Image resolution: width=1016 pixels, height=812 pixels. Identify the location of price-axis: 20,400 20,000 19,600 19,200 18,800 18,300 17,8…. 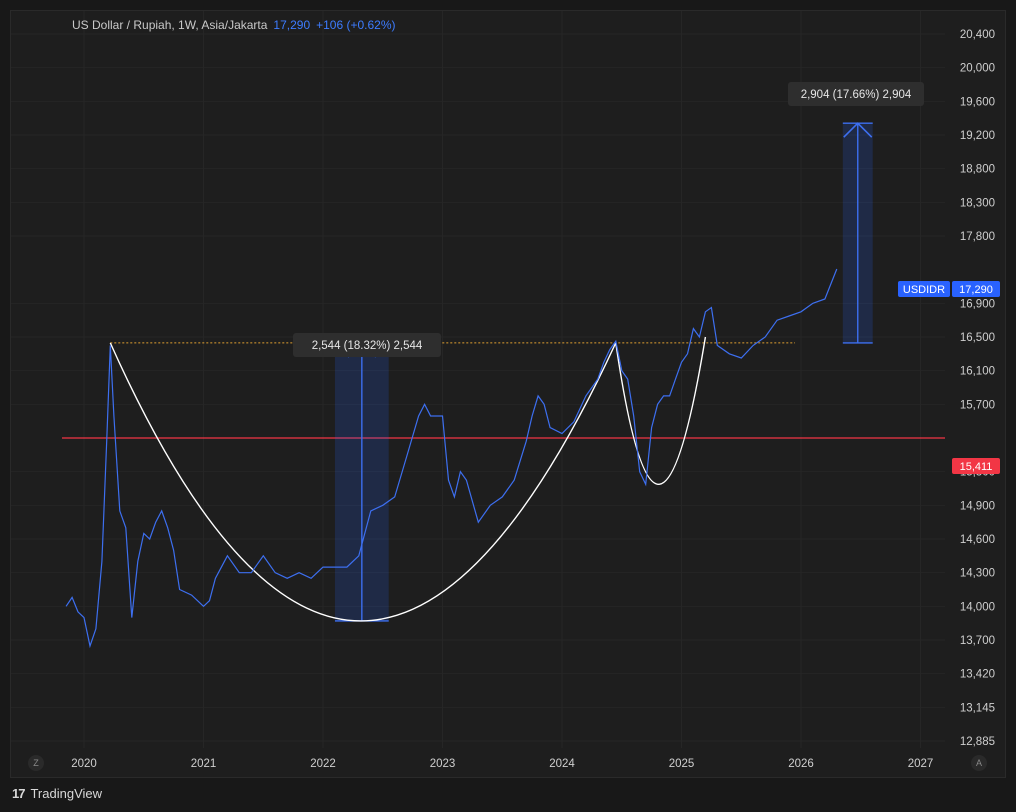
(977, 388).